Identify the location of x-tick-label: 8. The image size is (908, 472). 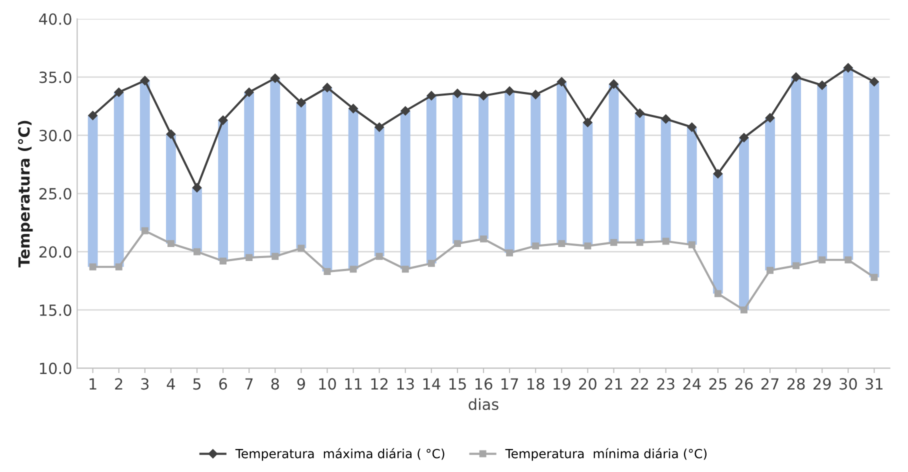
(275, 384).